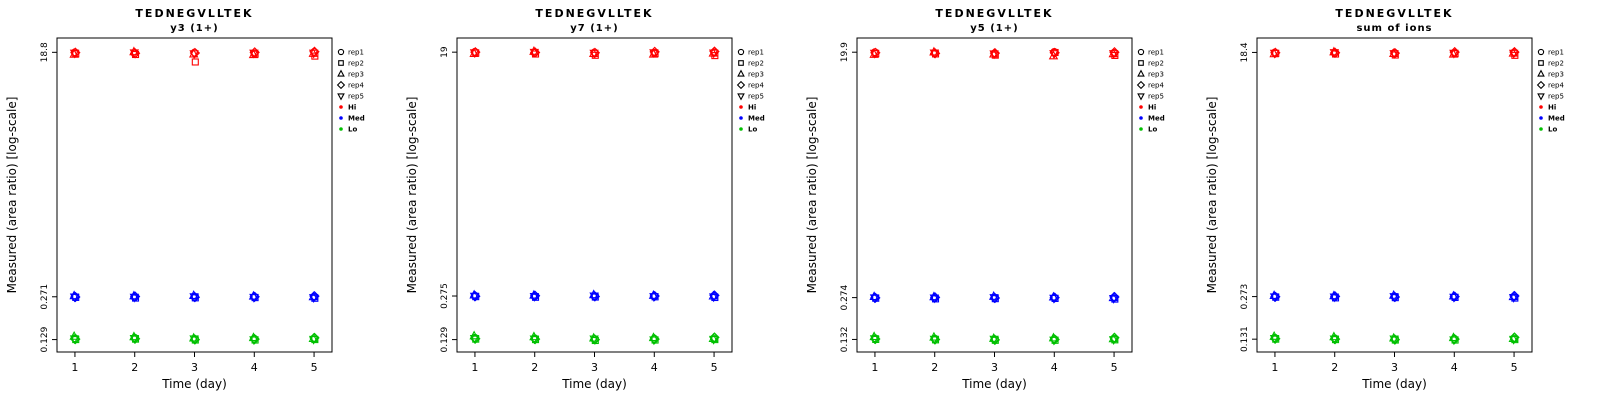 The width and height of the screenshot is (1600, 400). What do you see at coordinates (1245, 297) in the screenshot?
I see `y-tick-label: 0.273` at bounding box center [1245, 297].